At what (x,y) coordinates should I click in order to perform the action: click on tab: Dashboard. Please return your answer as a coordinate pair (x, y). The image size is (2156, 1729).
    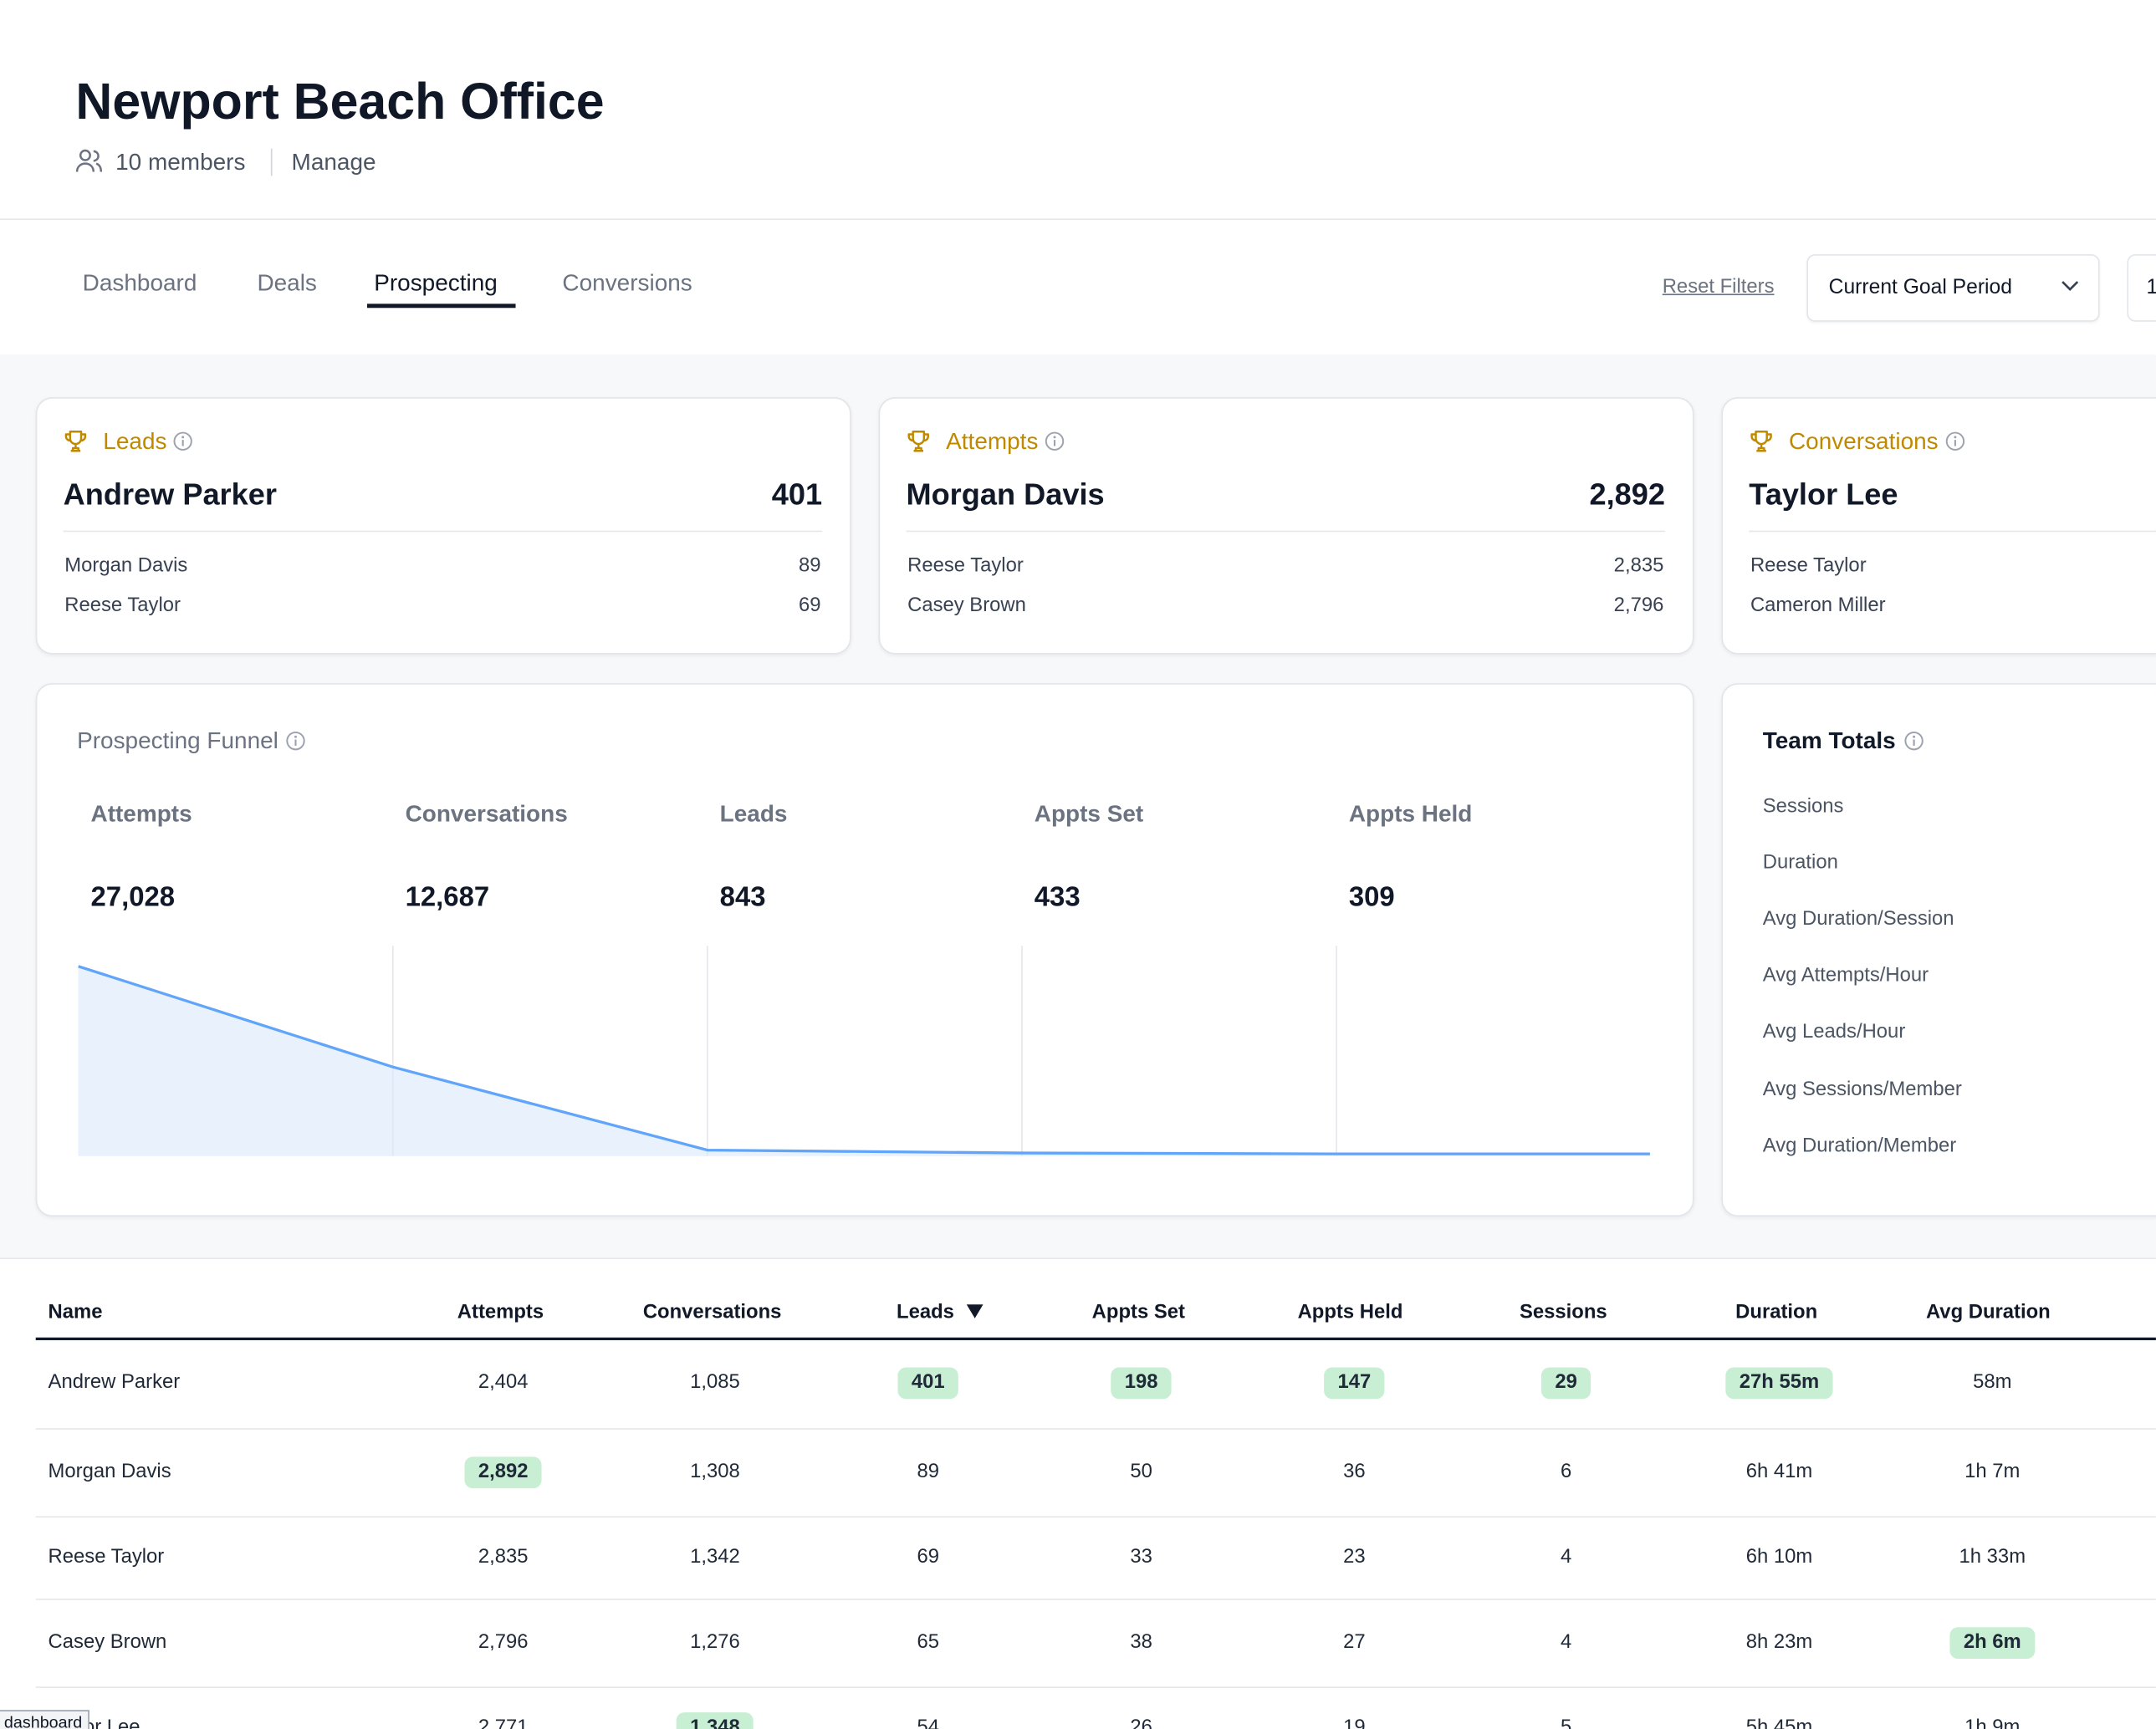
    Looking at the image, I should click on (139, 283).